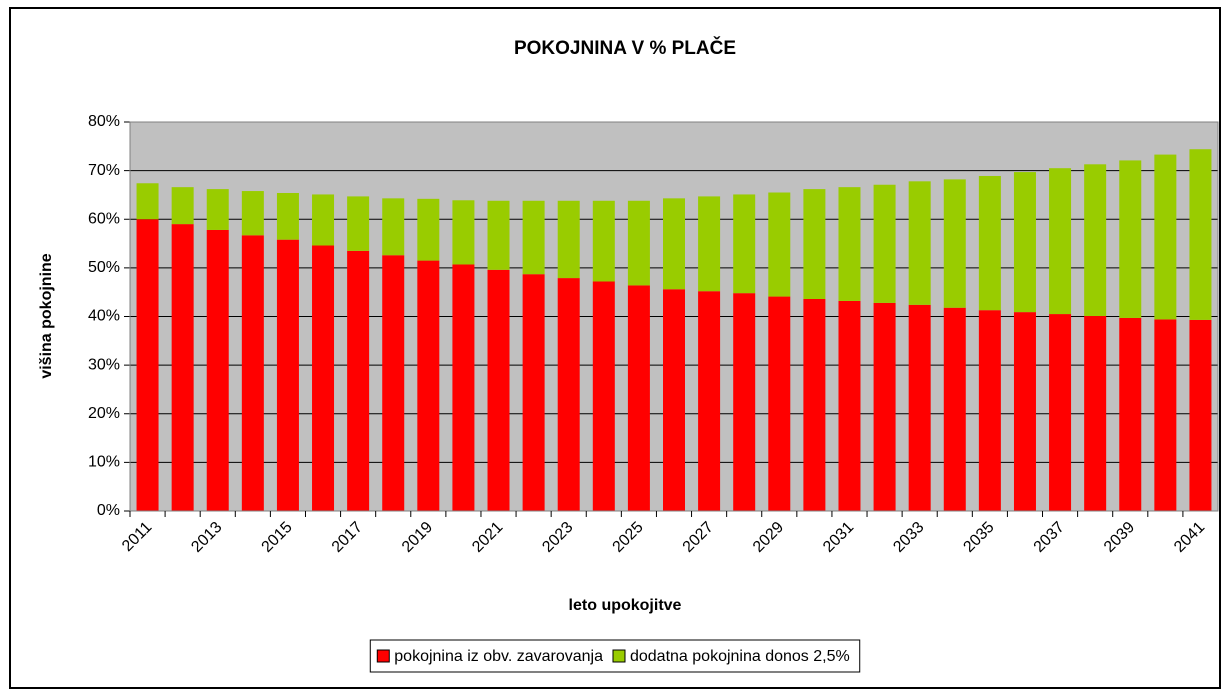  Describe the element at coordinates (46, 315) in the screenshot. I see `y-axis-title: višina pokojnine` at that location.